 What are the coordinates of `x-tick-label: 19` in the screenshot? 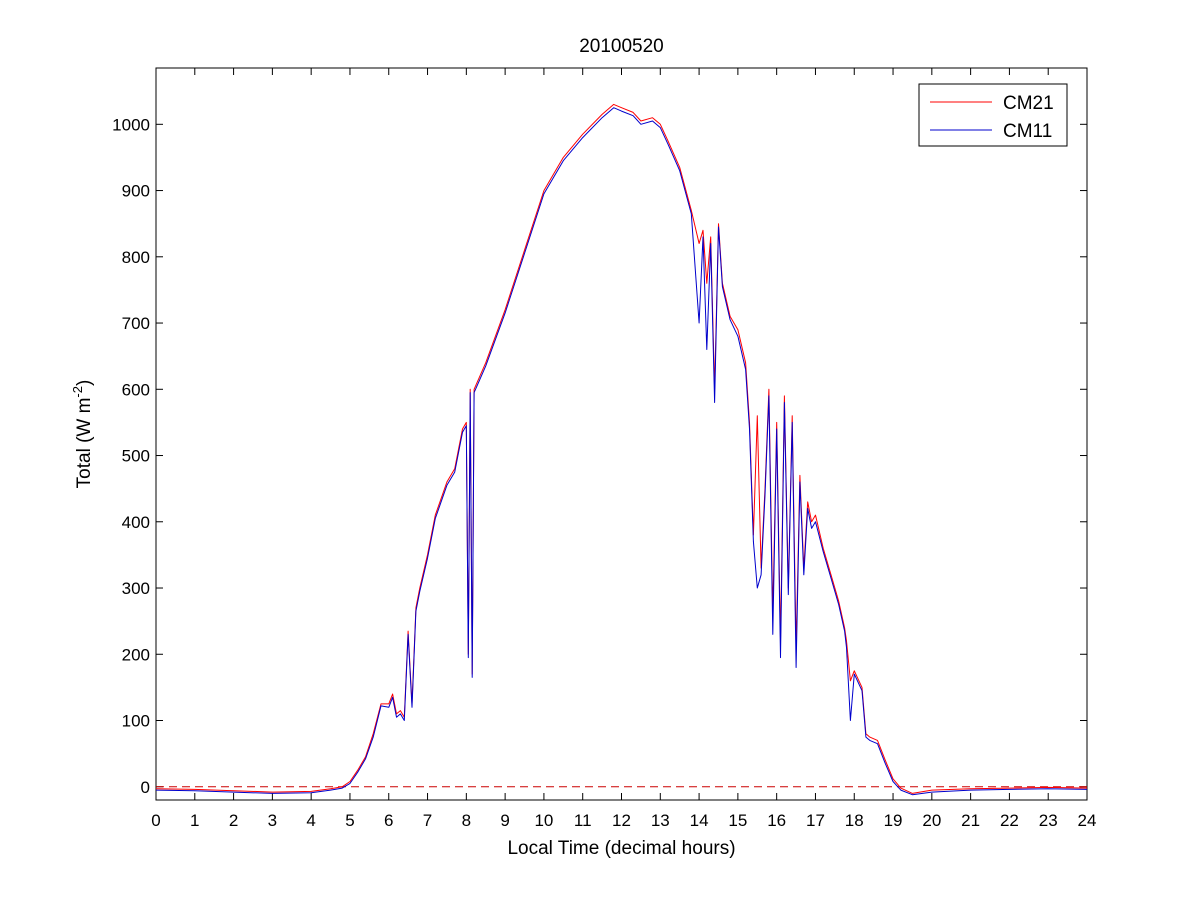 It's located at (893, 820).